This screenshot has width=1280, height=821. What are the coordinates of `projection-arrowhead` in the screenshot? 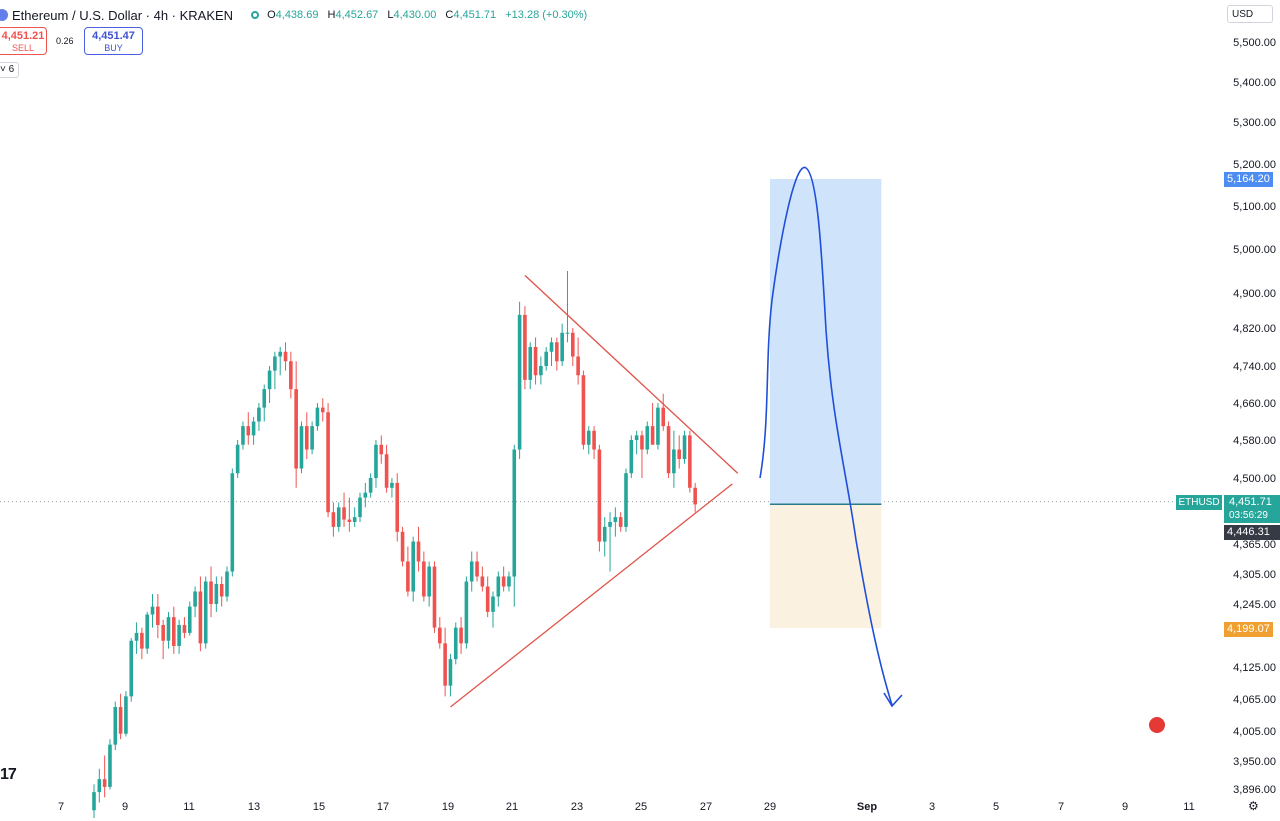 It's located at (893, 700).